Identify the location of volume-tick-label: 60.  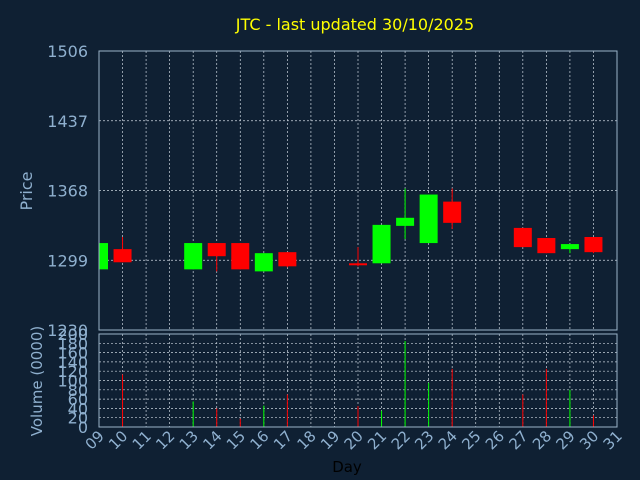
(78, 399).